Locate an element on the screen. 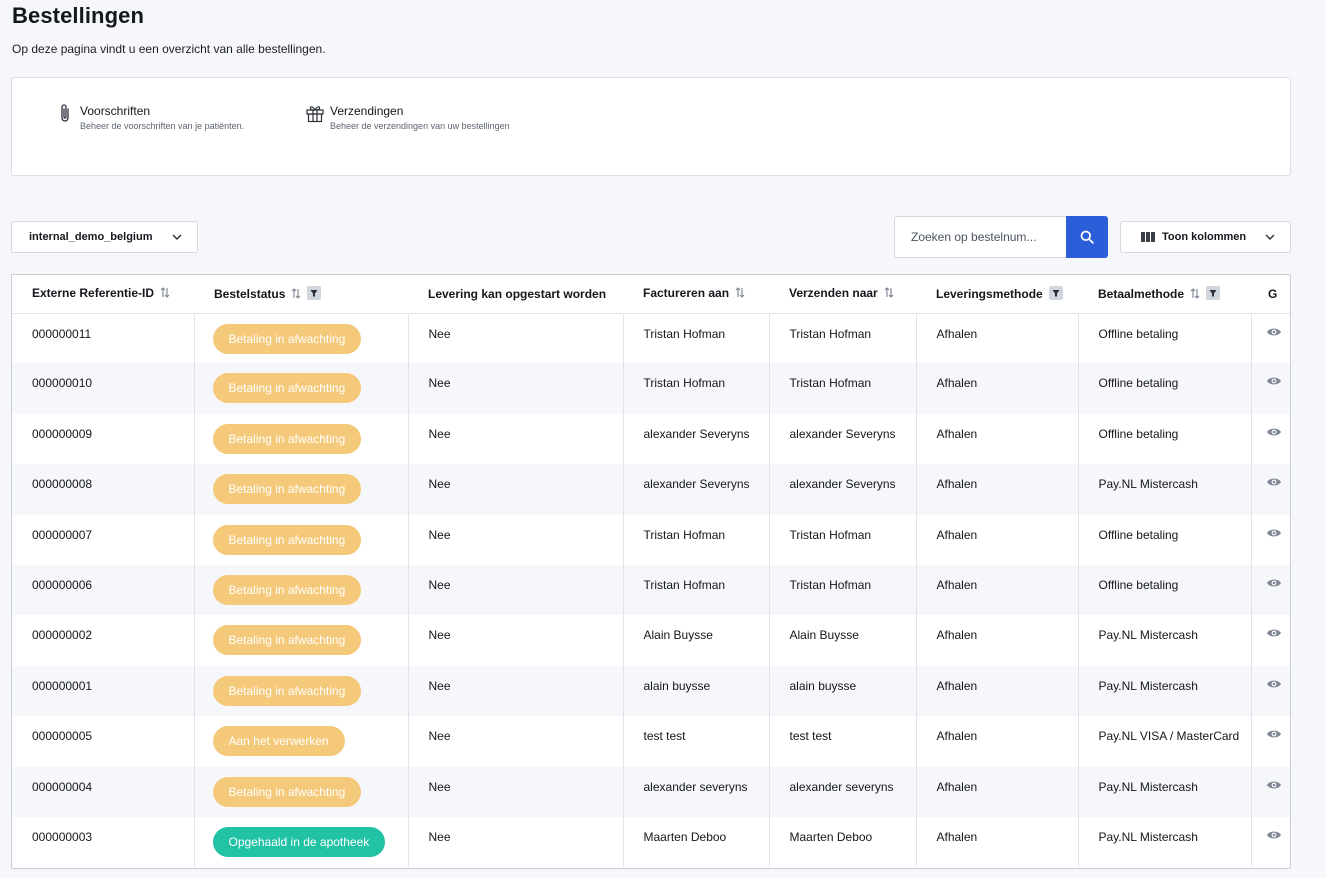 The height and width of the screenshot is (878, 1326). page-title: Bestellingen is located at coordinates (78, 15).